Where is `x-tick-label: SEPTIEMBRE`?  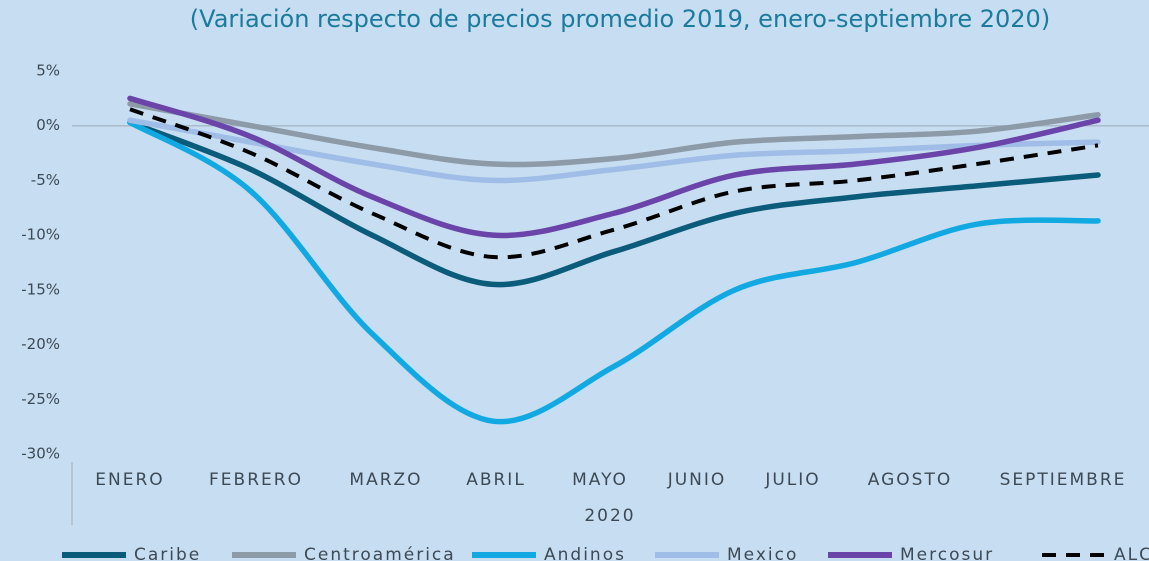
x-tick-label: SEPTIEMBRE is located at coordinates (1063, 480).